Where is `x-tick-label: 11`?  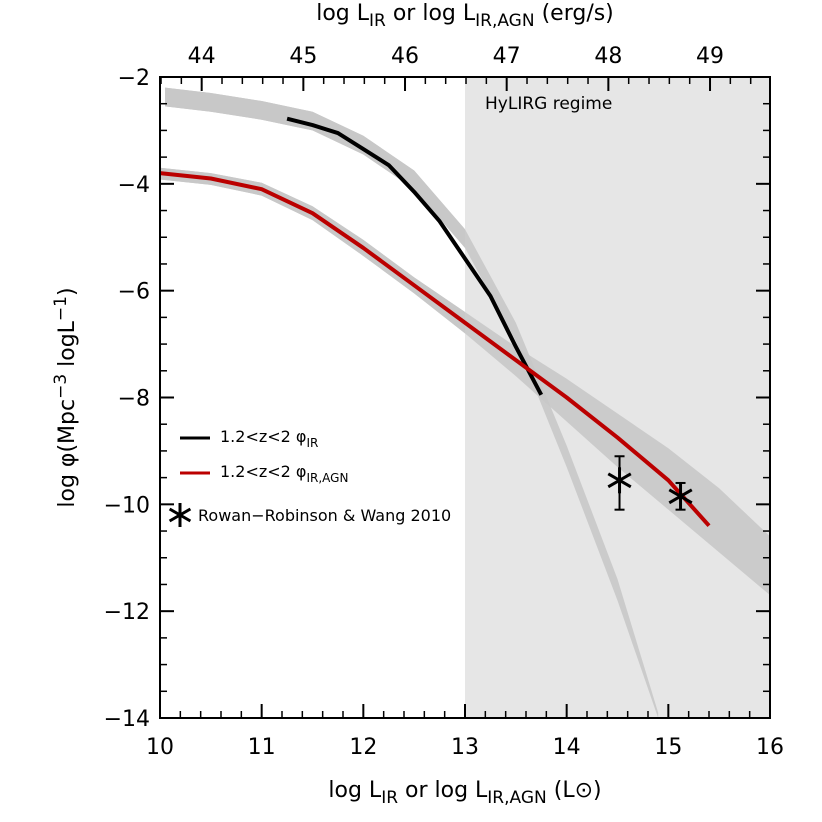
x-tick-label: 11 is located at coordinates (262, 747).